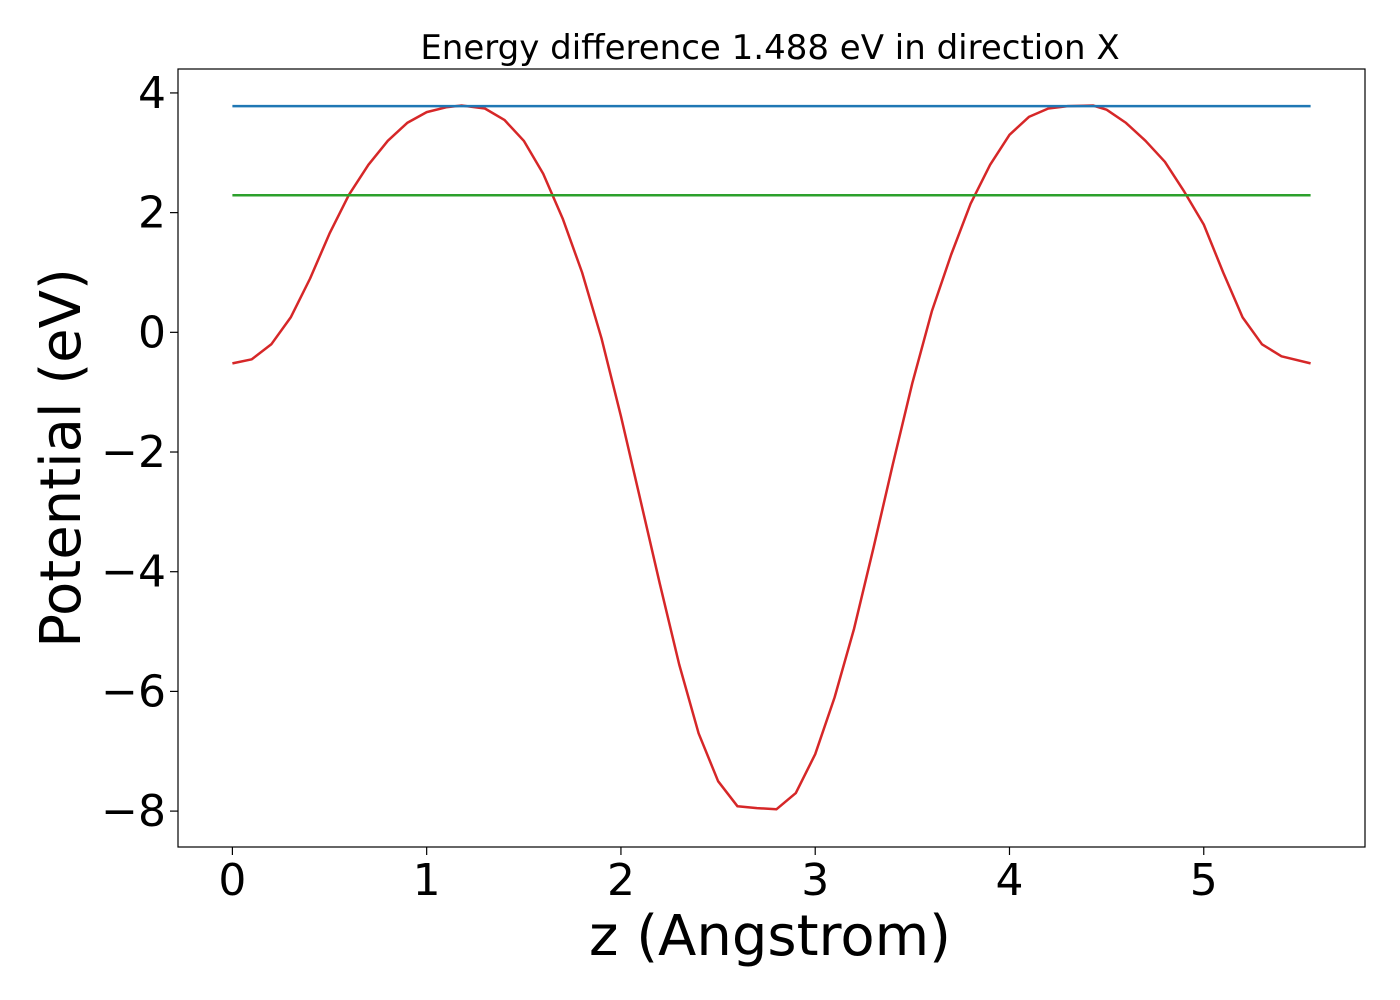 Image resolution: width=1400 pixels, height=1000 pixels. Describe the element at coordinates (133, 452) in the screenshot. I see `y-tick-label: −2` at that location.